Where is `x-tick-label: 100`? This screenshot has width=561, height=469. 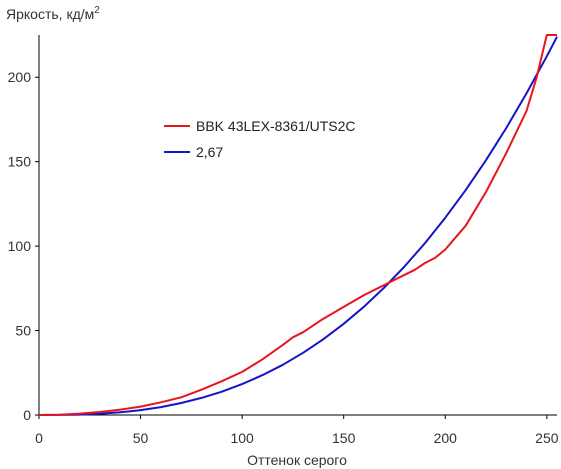
x-tick-label: 100 is located at coordinates (242, 438).